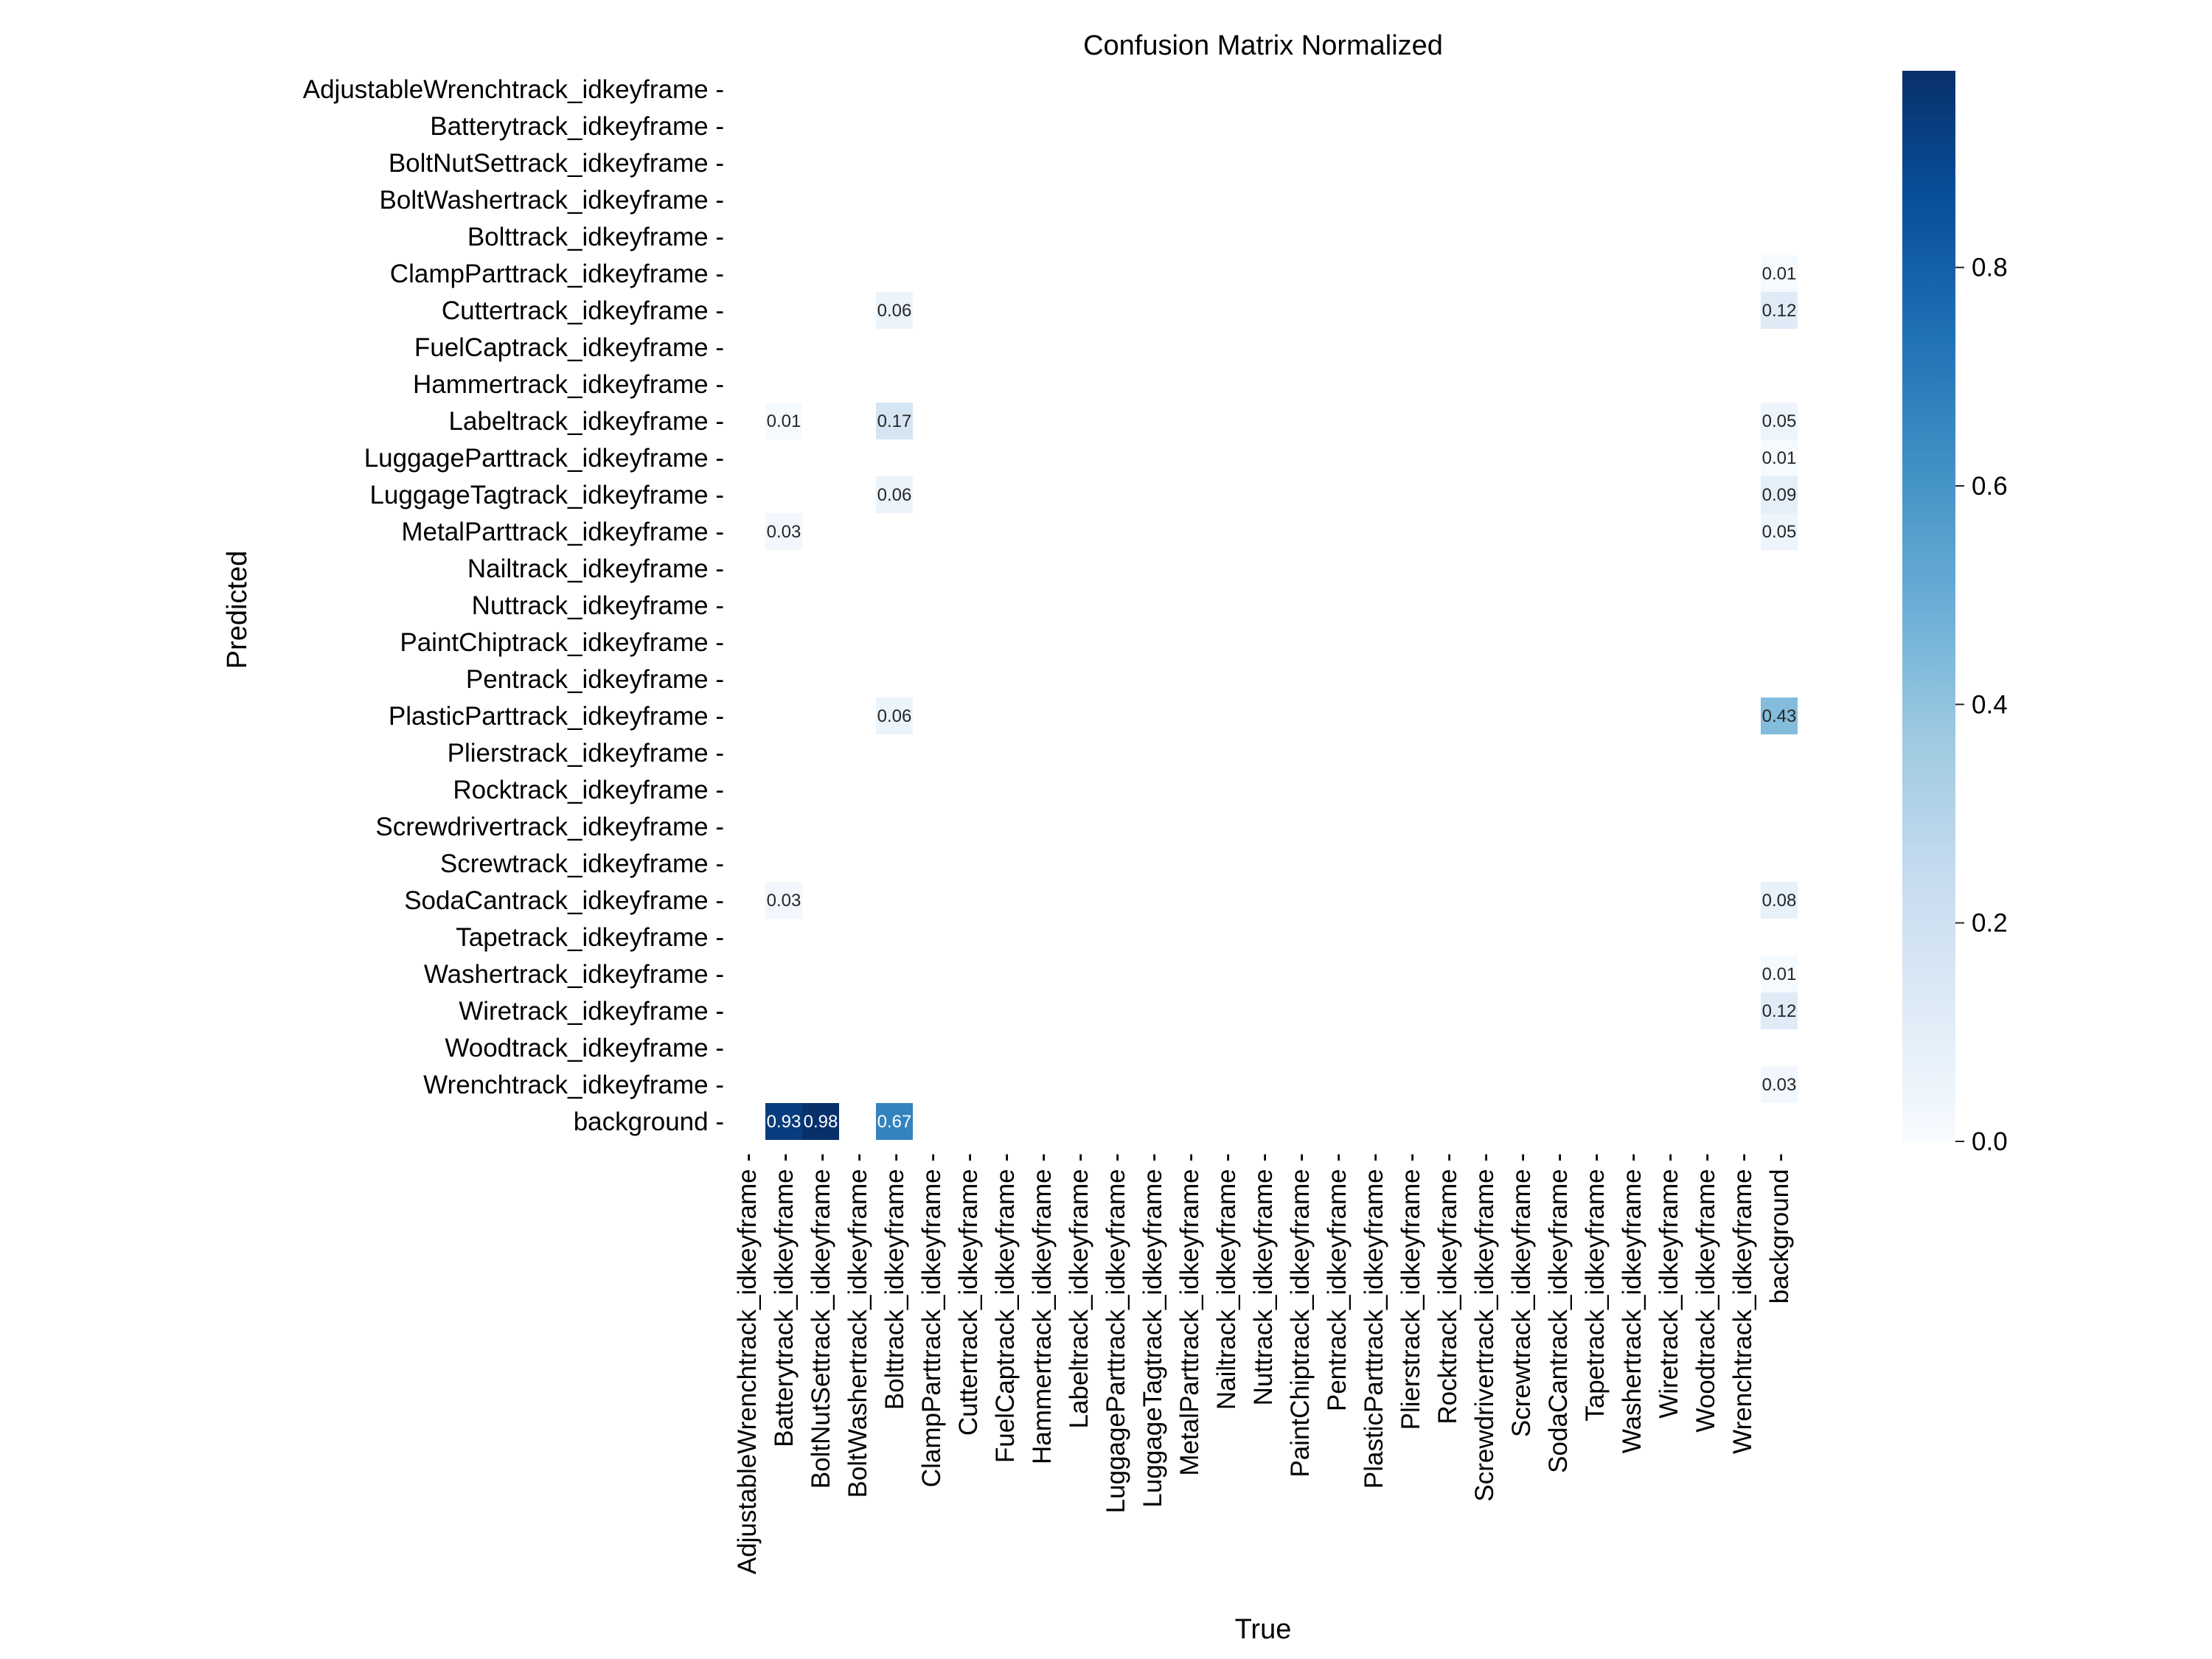  What do you see at coordinates (568, 384) in the screenshot?
I see `y-tick-label: Hammertrack_idkeyframe -` at bounding box center [568, 384].